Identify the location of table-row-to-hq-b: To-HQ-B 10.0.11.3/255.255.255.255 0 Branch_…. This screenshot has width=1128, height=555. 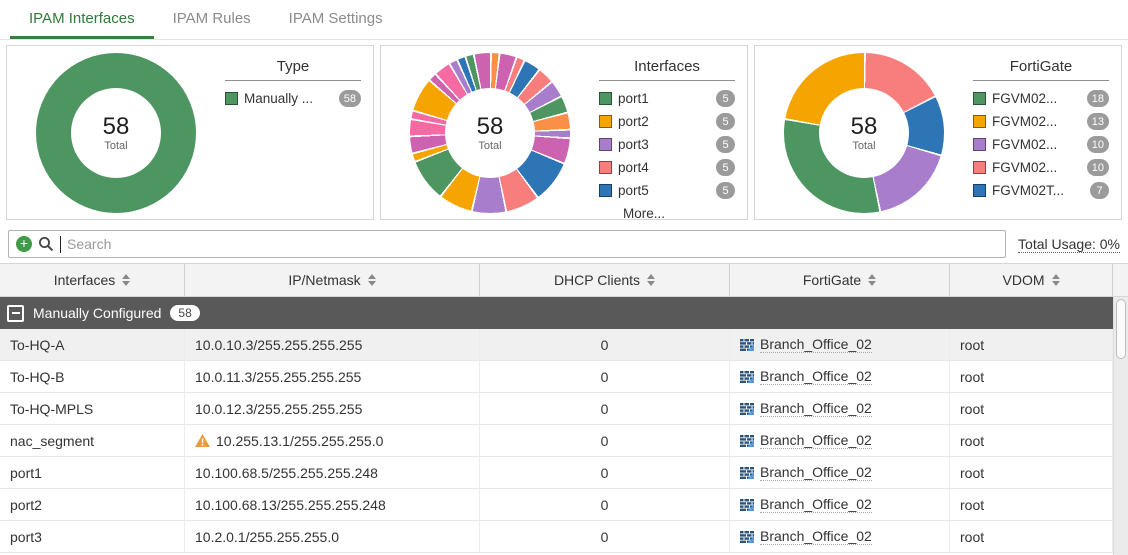
(564, 377).